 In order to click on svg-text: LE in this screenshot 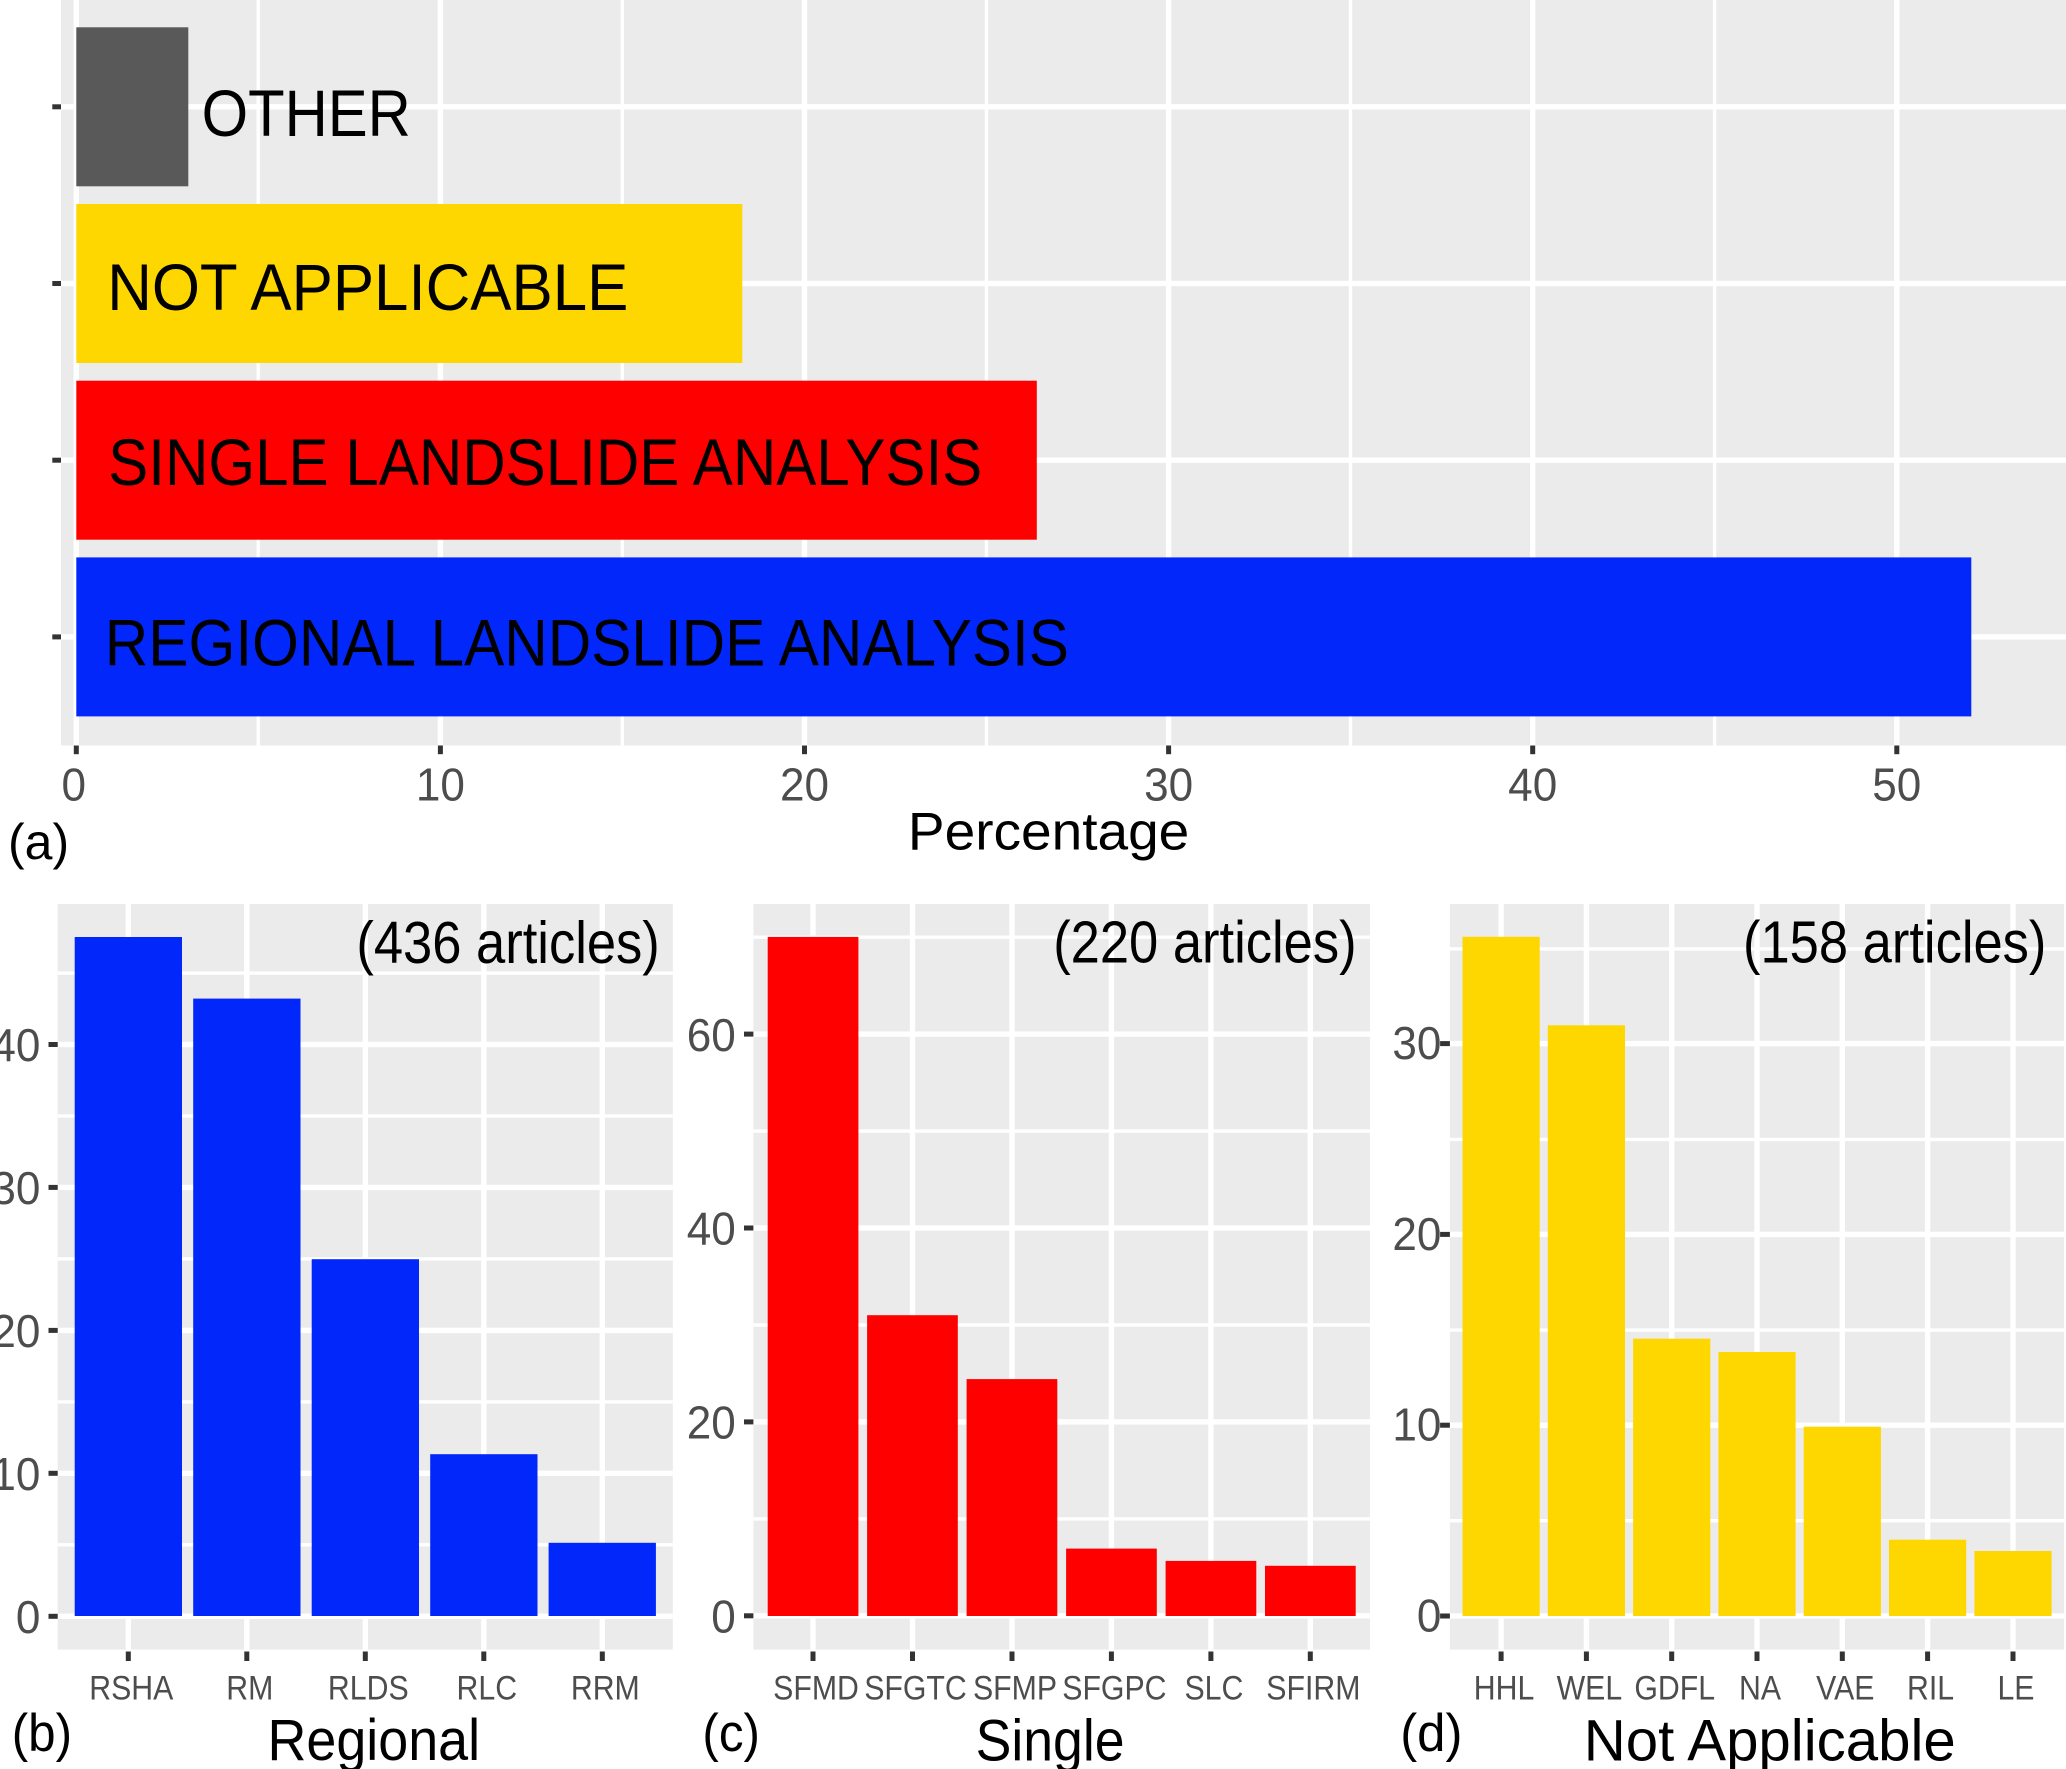, I will do `click(2015, 1688)`.